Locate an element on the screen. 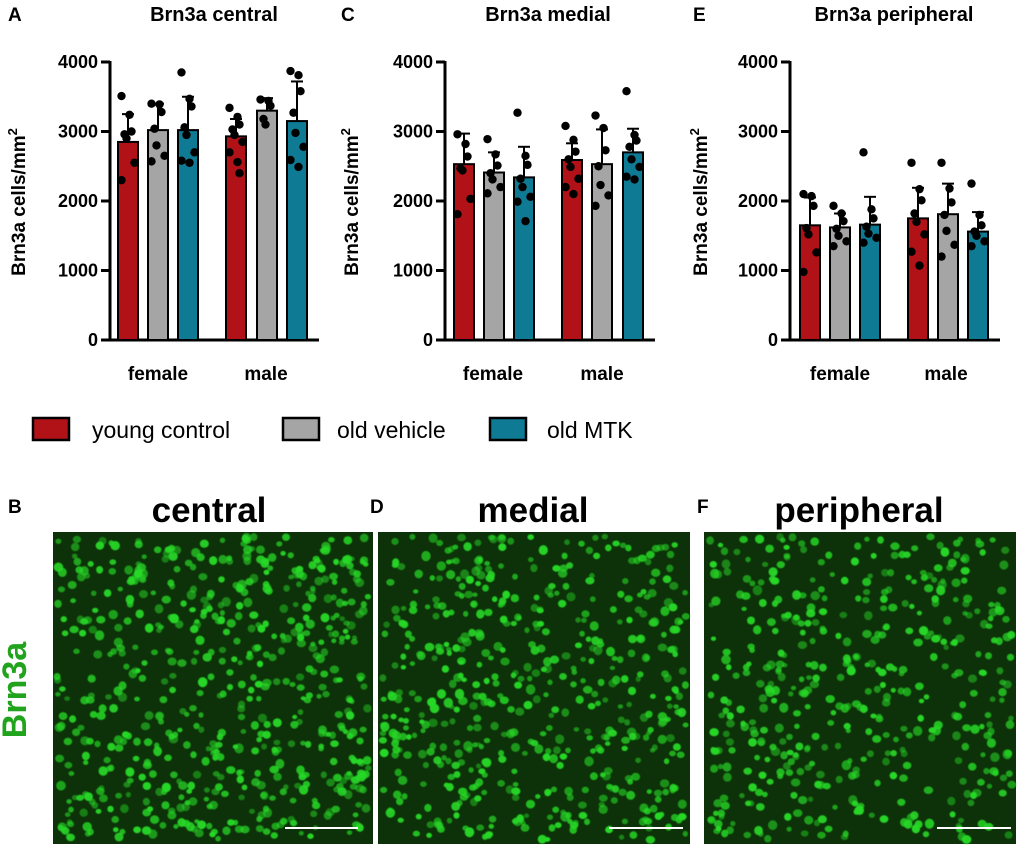  micrograph-central: B central is located at coordinates (190, 667).